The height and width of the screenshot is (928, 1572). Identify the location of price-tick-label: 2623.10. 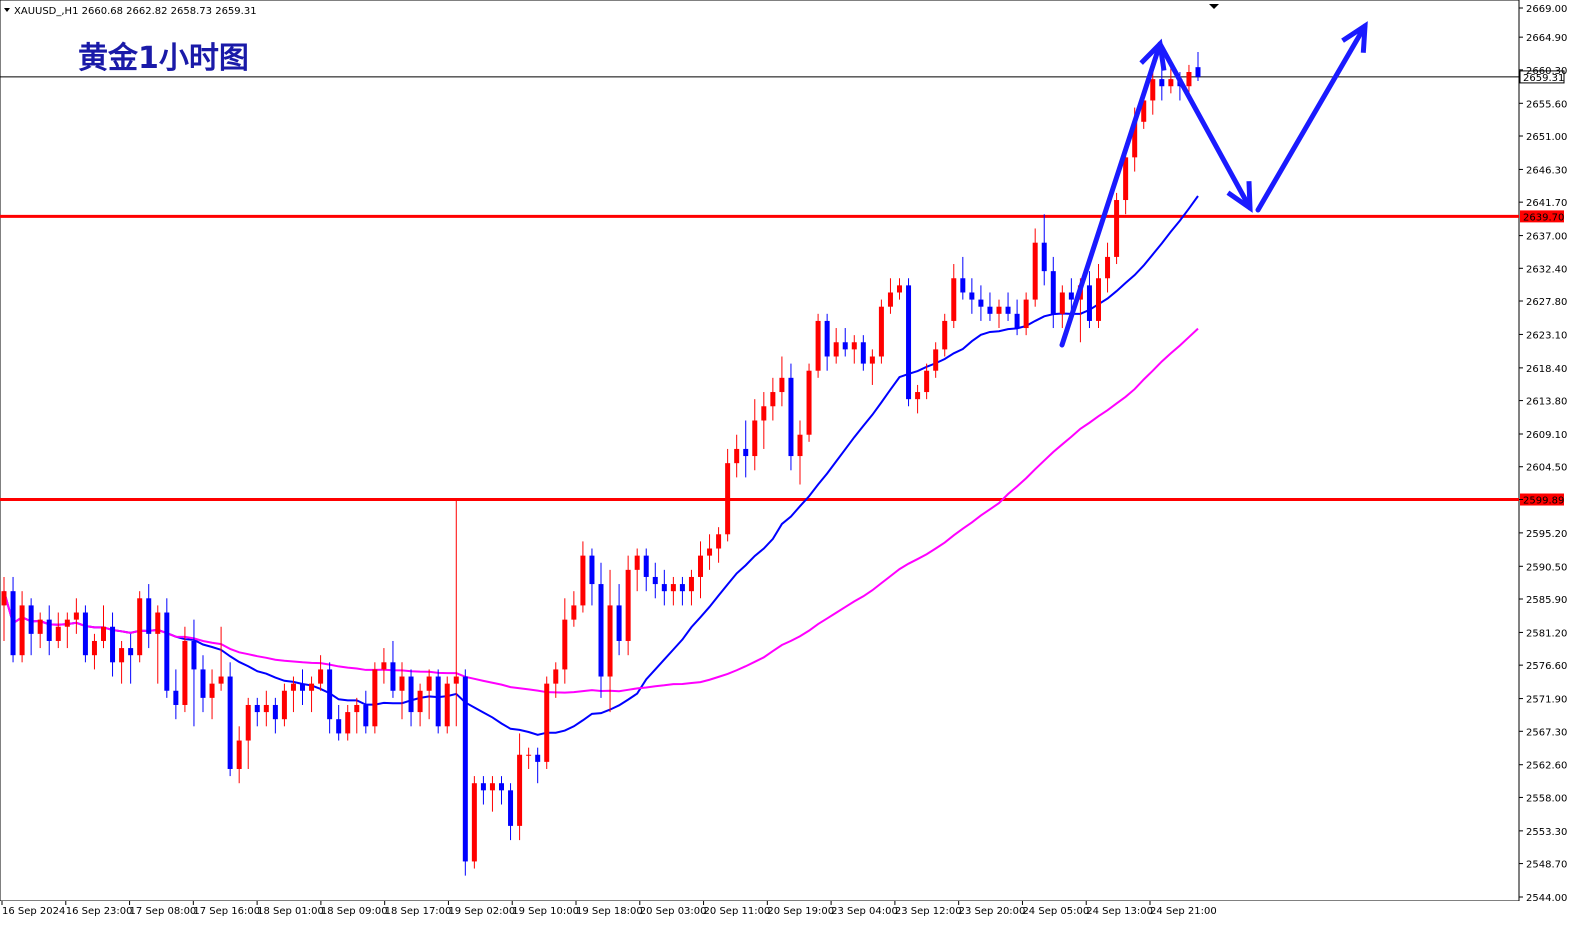
(1546, 335).